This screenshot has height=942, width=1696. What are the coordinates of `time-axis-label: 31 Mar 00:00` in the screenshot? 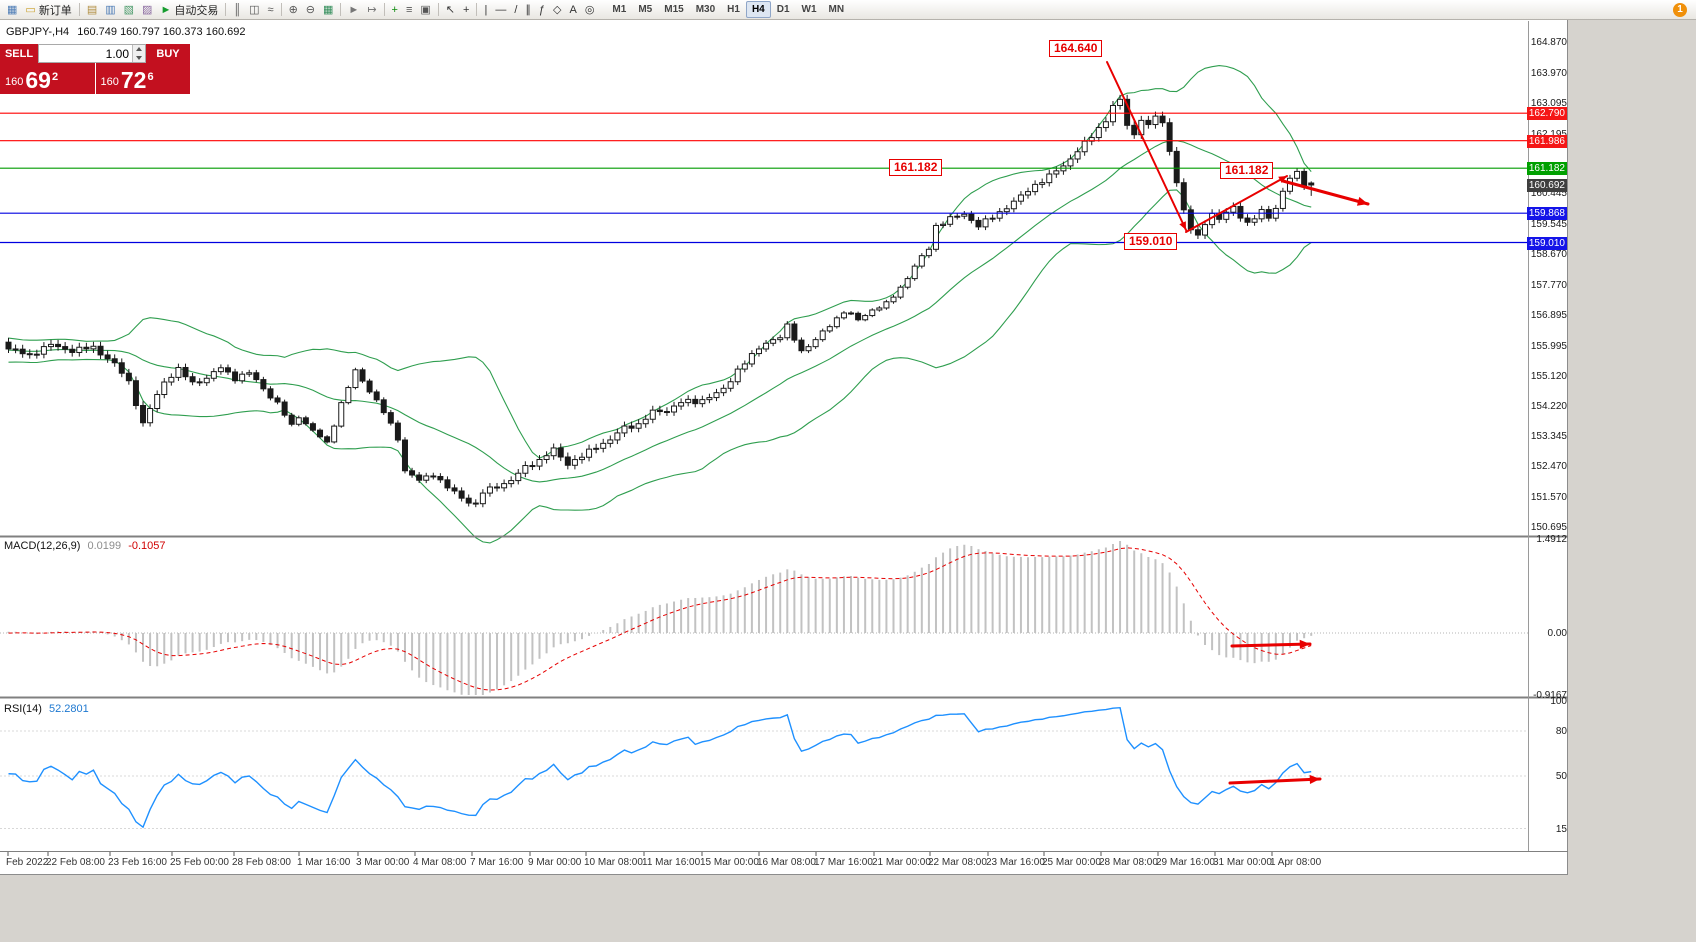 It's located at (1242, 862).